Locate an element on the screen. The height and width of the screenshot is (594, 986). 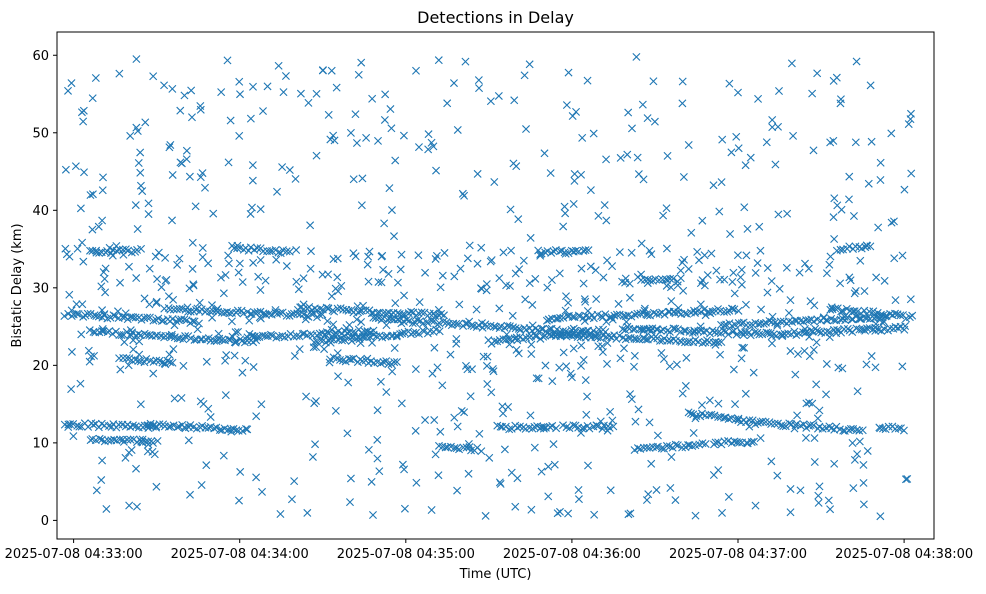
y-tick-label: 60 is located at coordinates (40, 56).